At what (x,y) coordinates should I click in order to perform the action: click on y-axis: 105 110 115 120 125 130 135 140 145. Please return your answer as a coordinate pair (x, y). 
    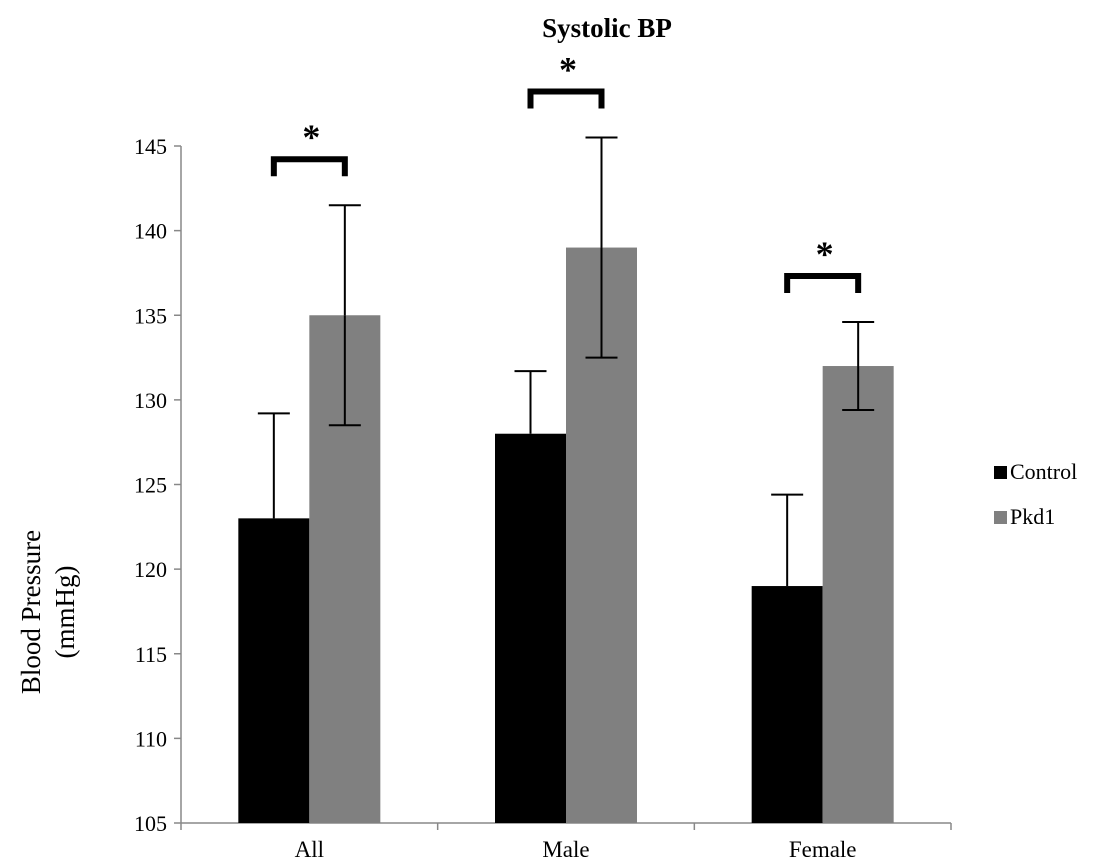
    Looking at the image, I should click on (158, 485).